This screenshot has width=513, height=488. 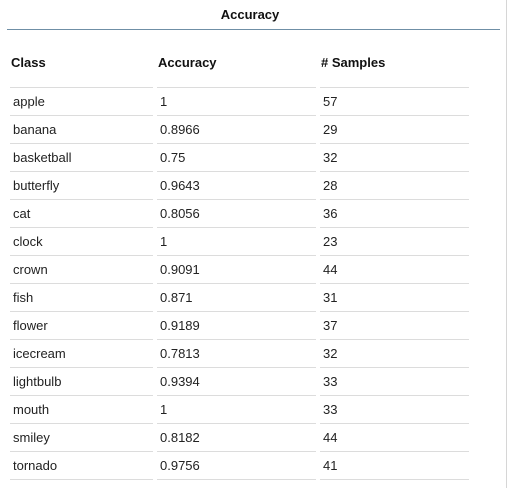 I want to click on class-cell: butterfly, so click(x=81, y=185).